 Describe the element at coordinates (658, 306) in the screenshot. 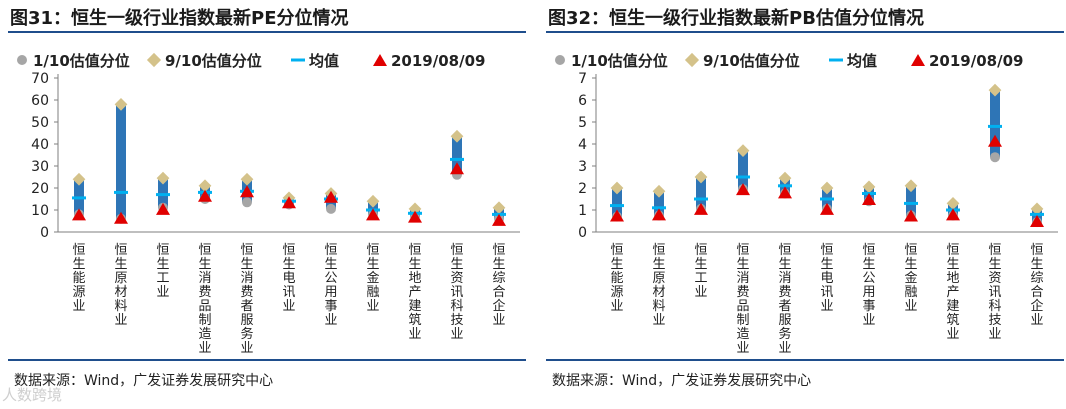

I see `svg-text: 料` at that location.